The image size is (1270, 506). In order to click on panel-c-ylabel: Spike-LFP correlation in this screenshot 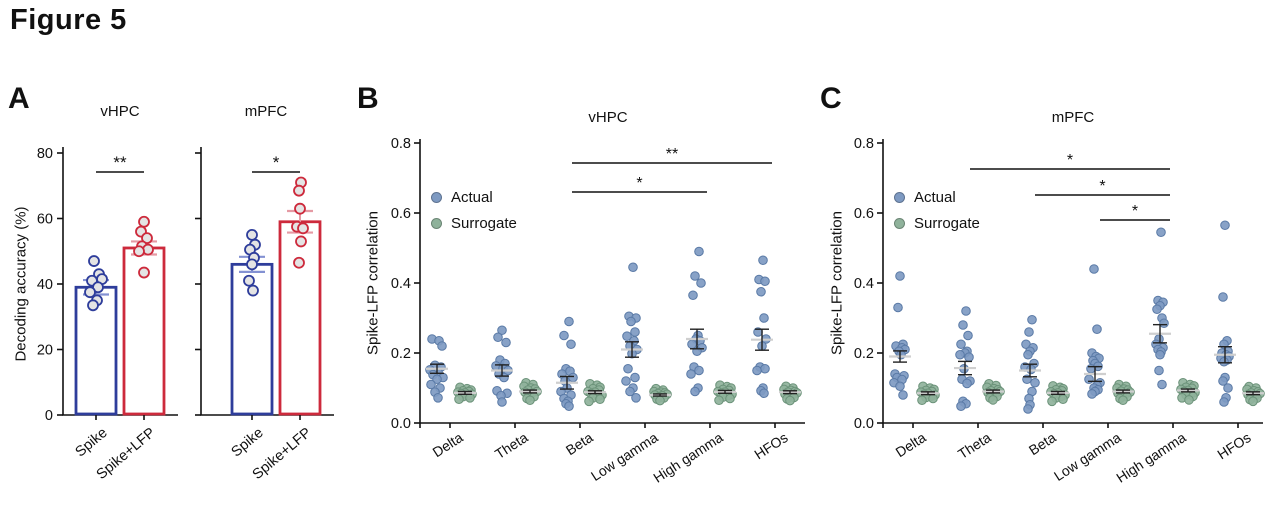, I will do `click(837, 283)`.